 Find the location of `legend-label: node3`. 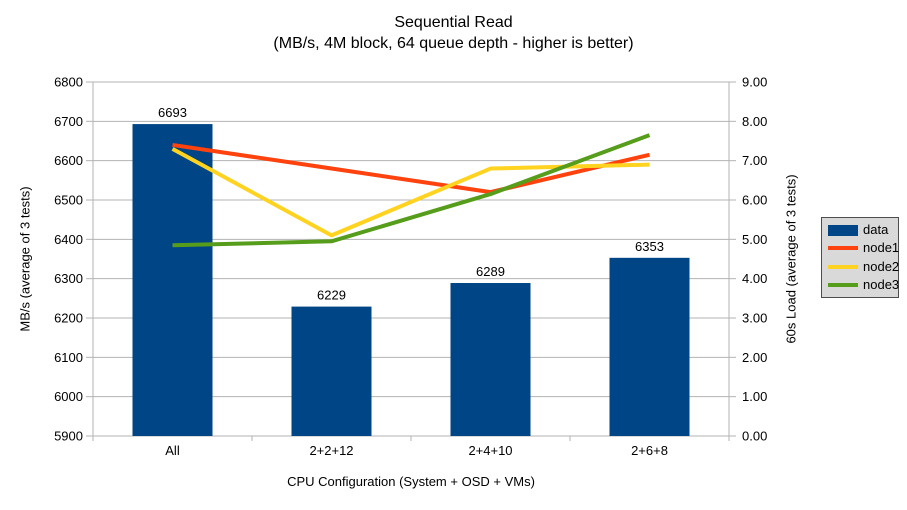

legend-label: node3 is located at coordinates (881, 284).